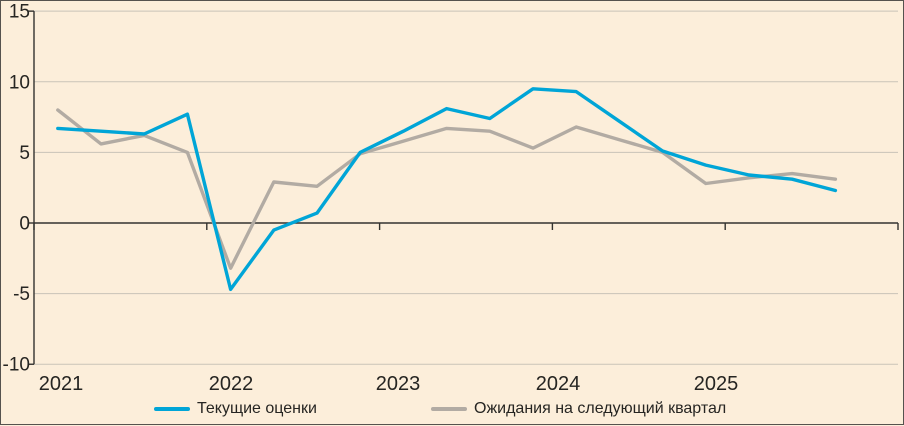  Describe the element at coordinates (716, 384) in the screenshot. I see `x-axis-label: 2025` at that location.